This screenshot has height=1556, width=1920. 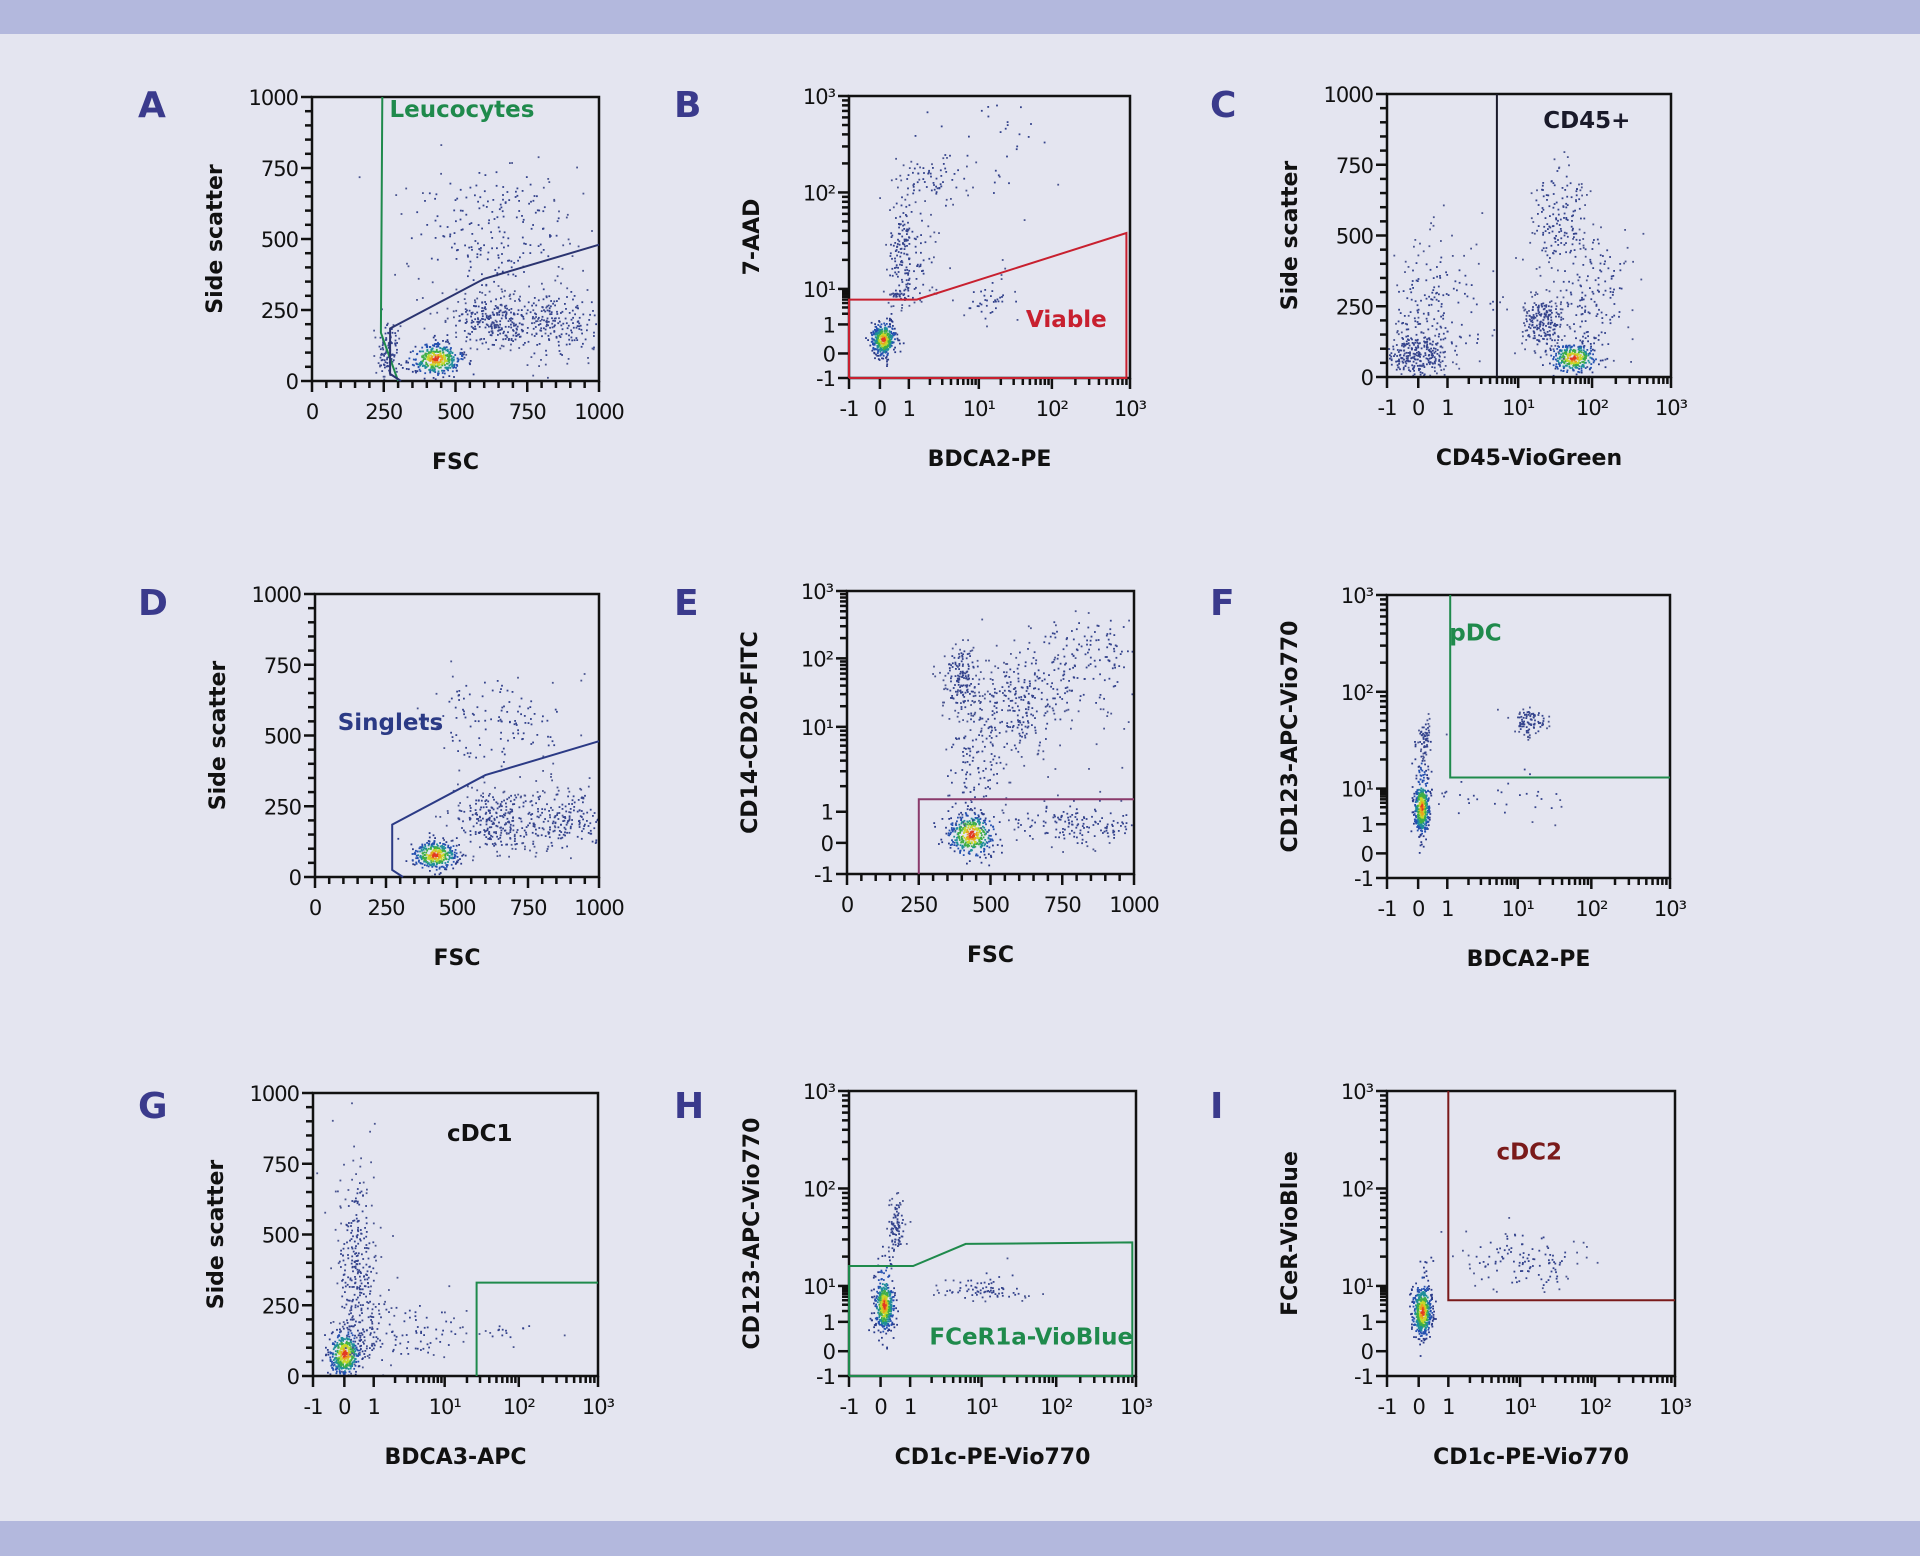 I want to click on y-tick-label: 0, so click(x=1367, y=378).